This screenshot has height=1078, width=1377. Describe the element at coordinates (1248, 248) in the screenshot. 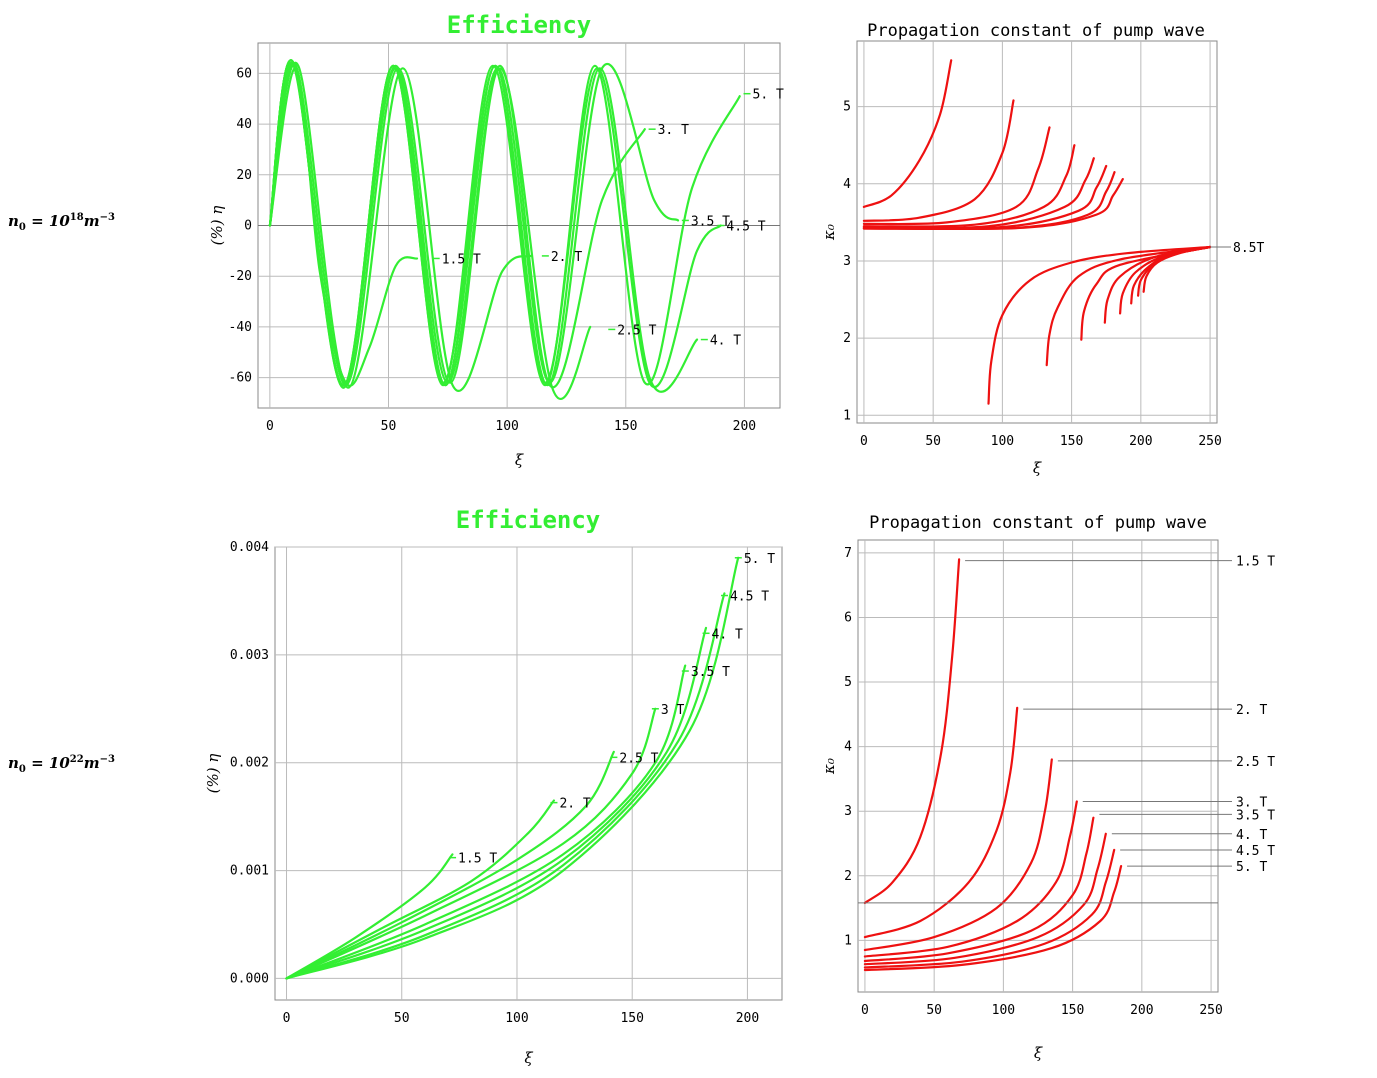

I see `series-label: 8.5T` at that location.